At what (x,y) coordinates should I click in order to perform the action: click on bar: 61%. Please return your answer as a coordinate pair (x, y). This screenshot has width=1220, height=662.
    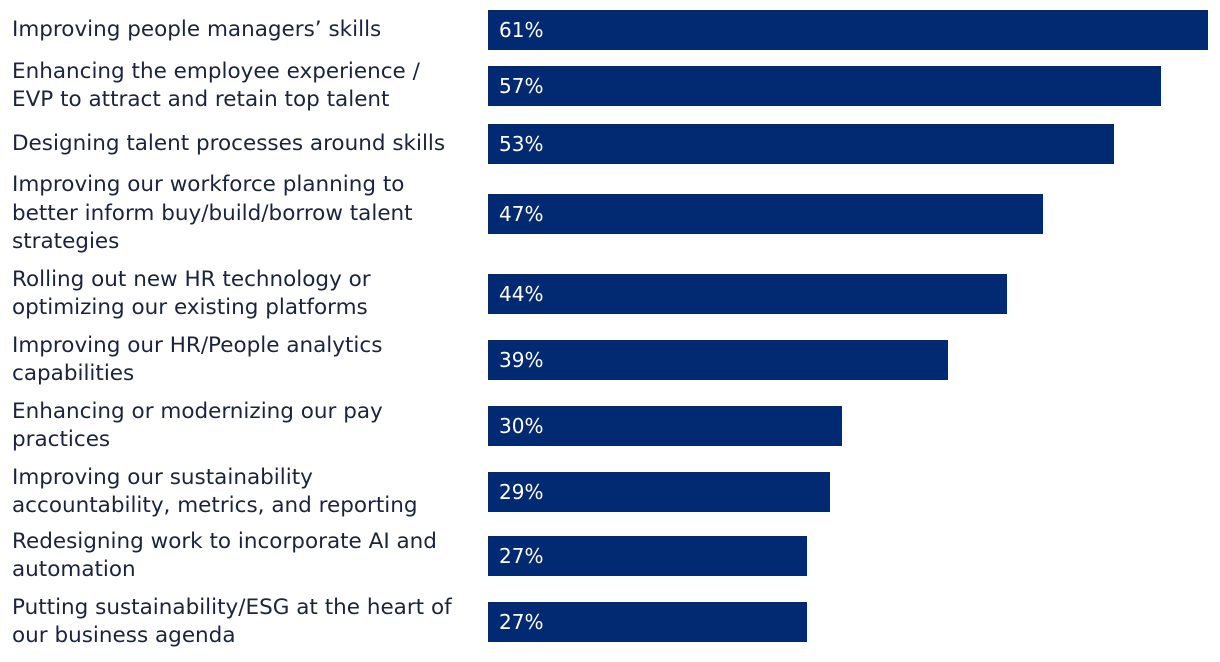
    Looking at the image, I should click on (848, 30).